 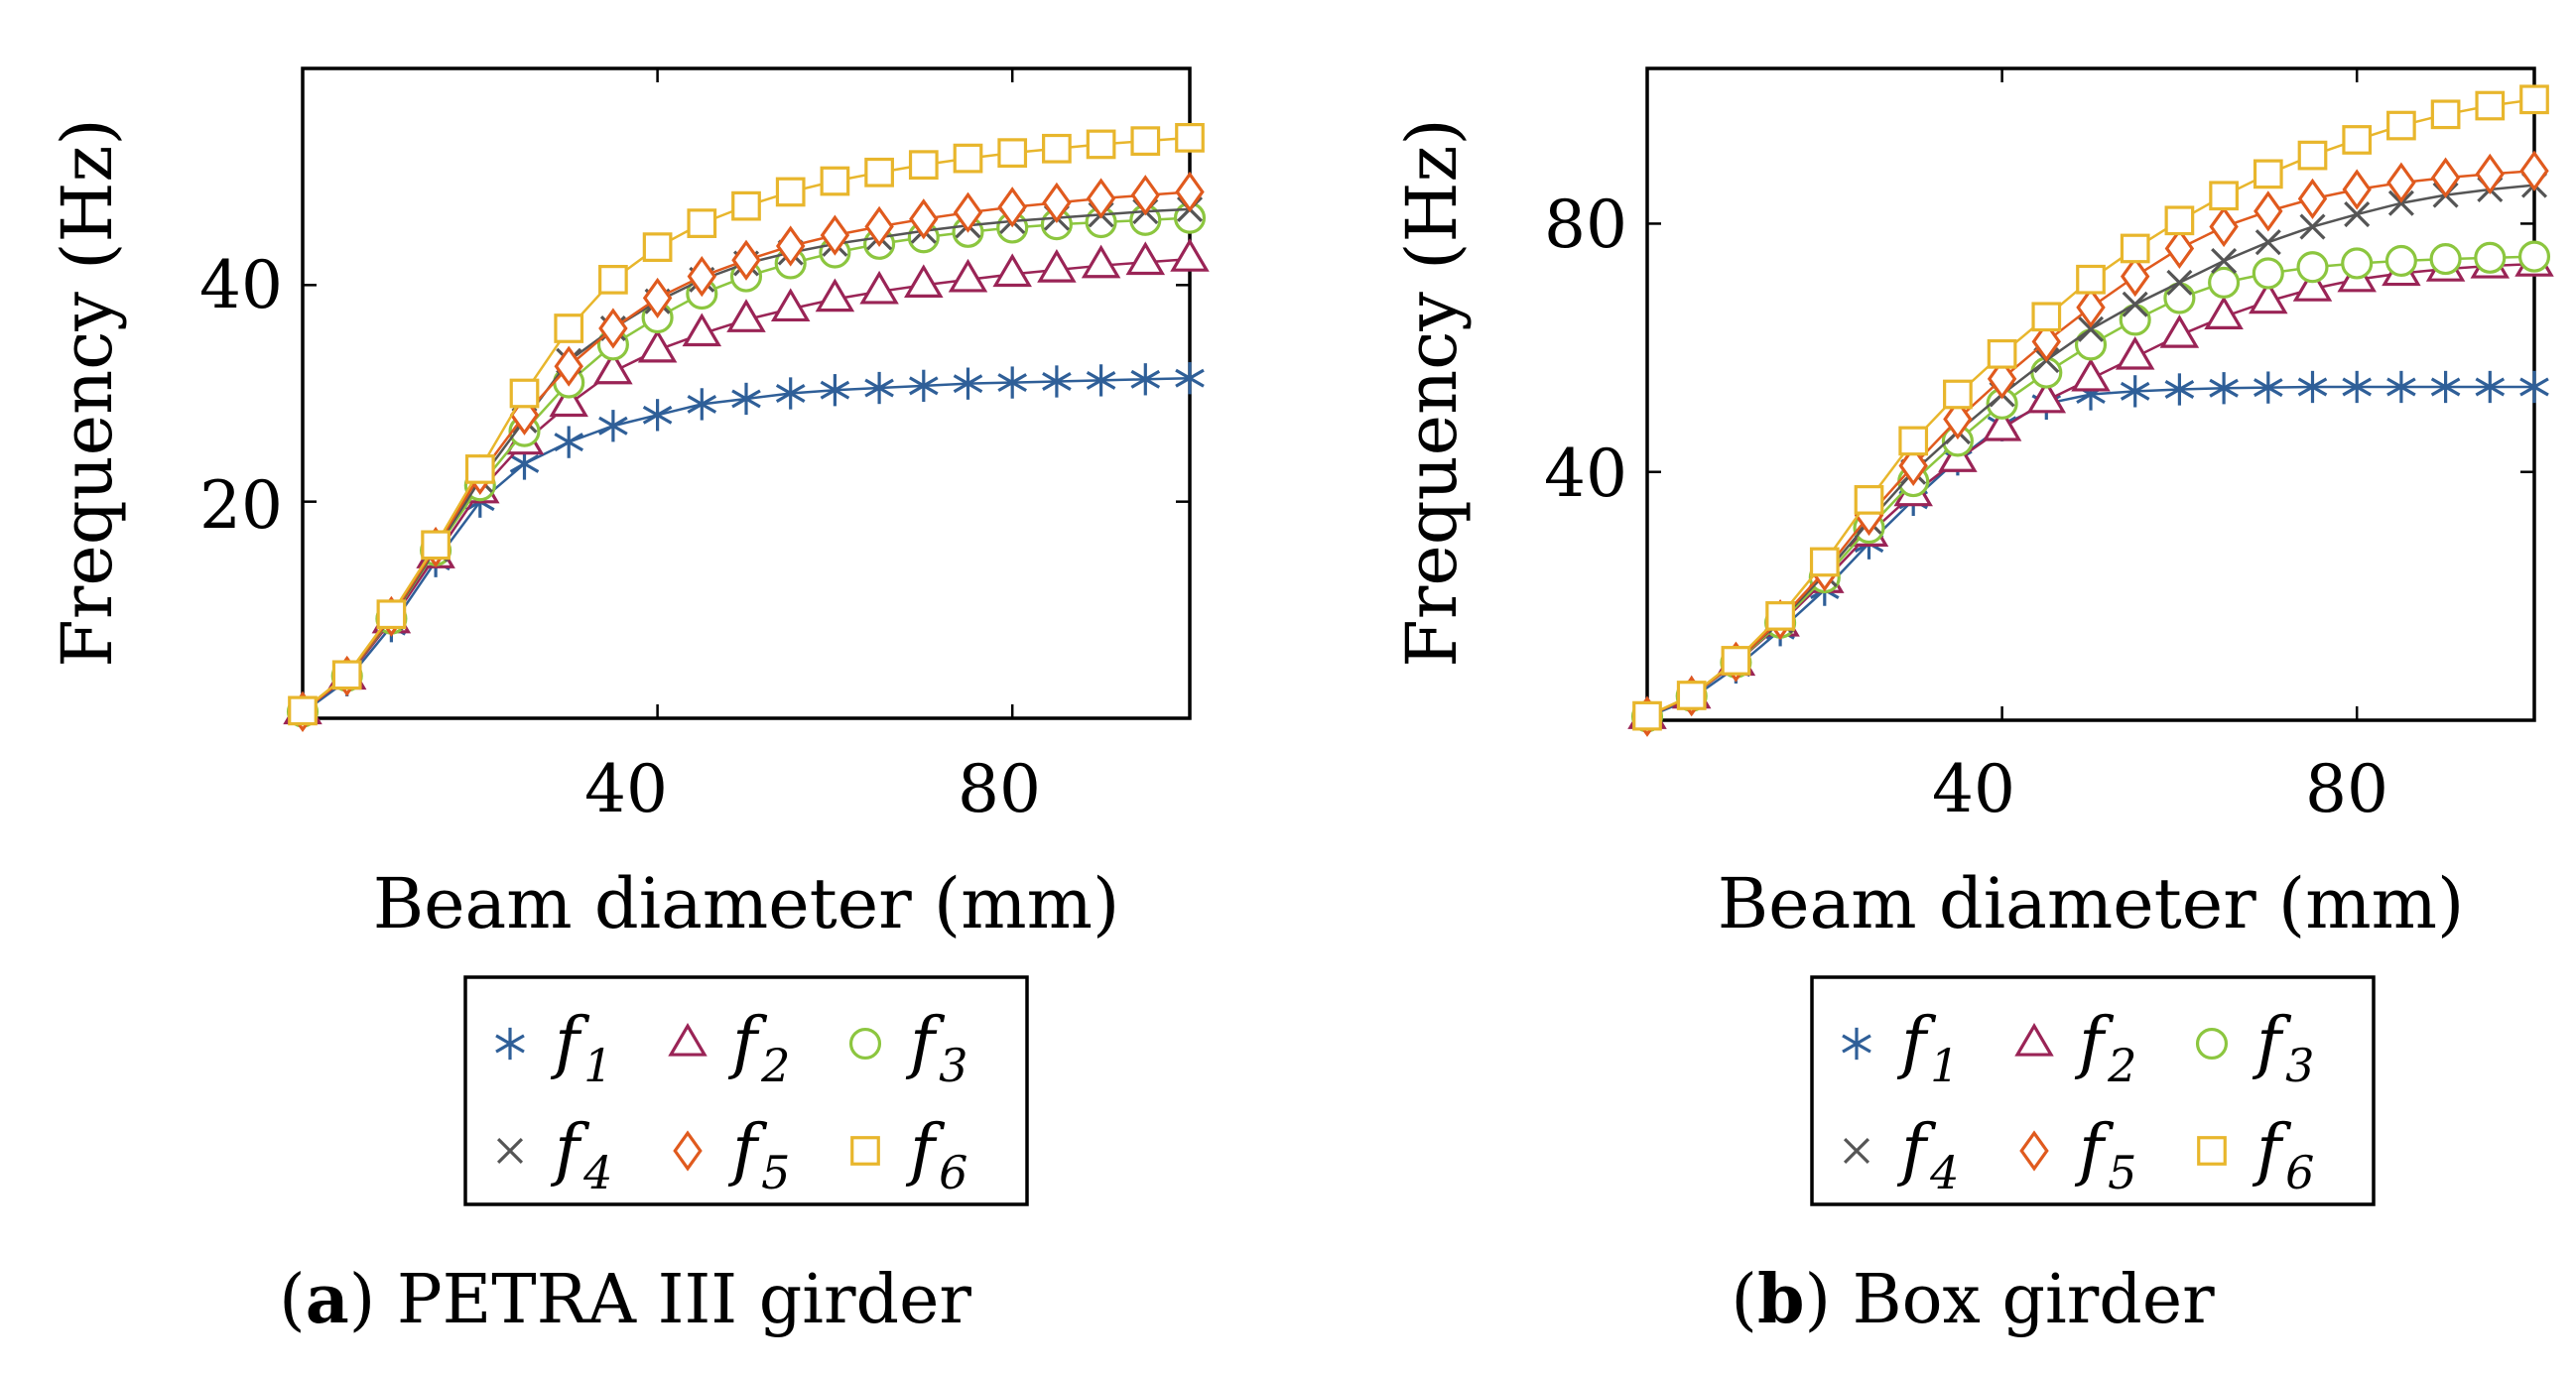 What do you see at coordinates (865, 1044) in the screenshot?
I see `legend-marker-f3` at bounding box center [865, 1044].